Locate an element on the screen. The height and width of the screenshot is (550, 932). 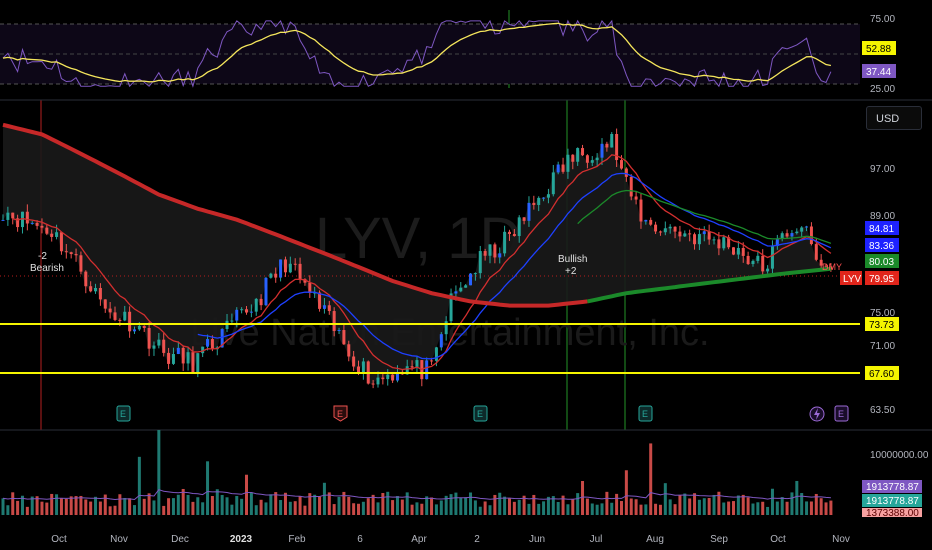
time-axis-label: Sep is located at coordinates (719, 539).